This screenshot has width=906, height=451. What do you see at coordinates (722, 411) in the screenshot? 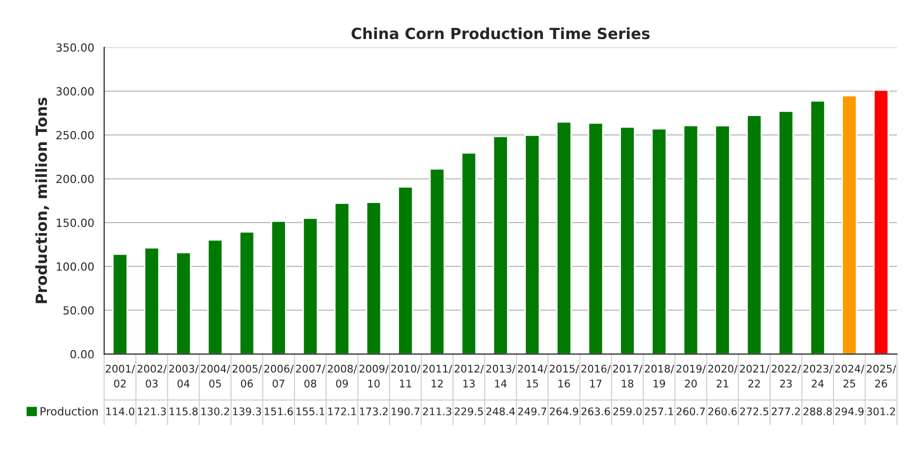
I see `data-label: 260.6` at bounding box center [722, 411].